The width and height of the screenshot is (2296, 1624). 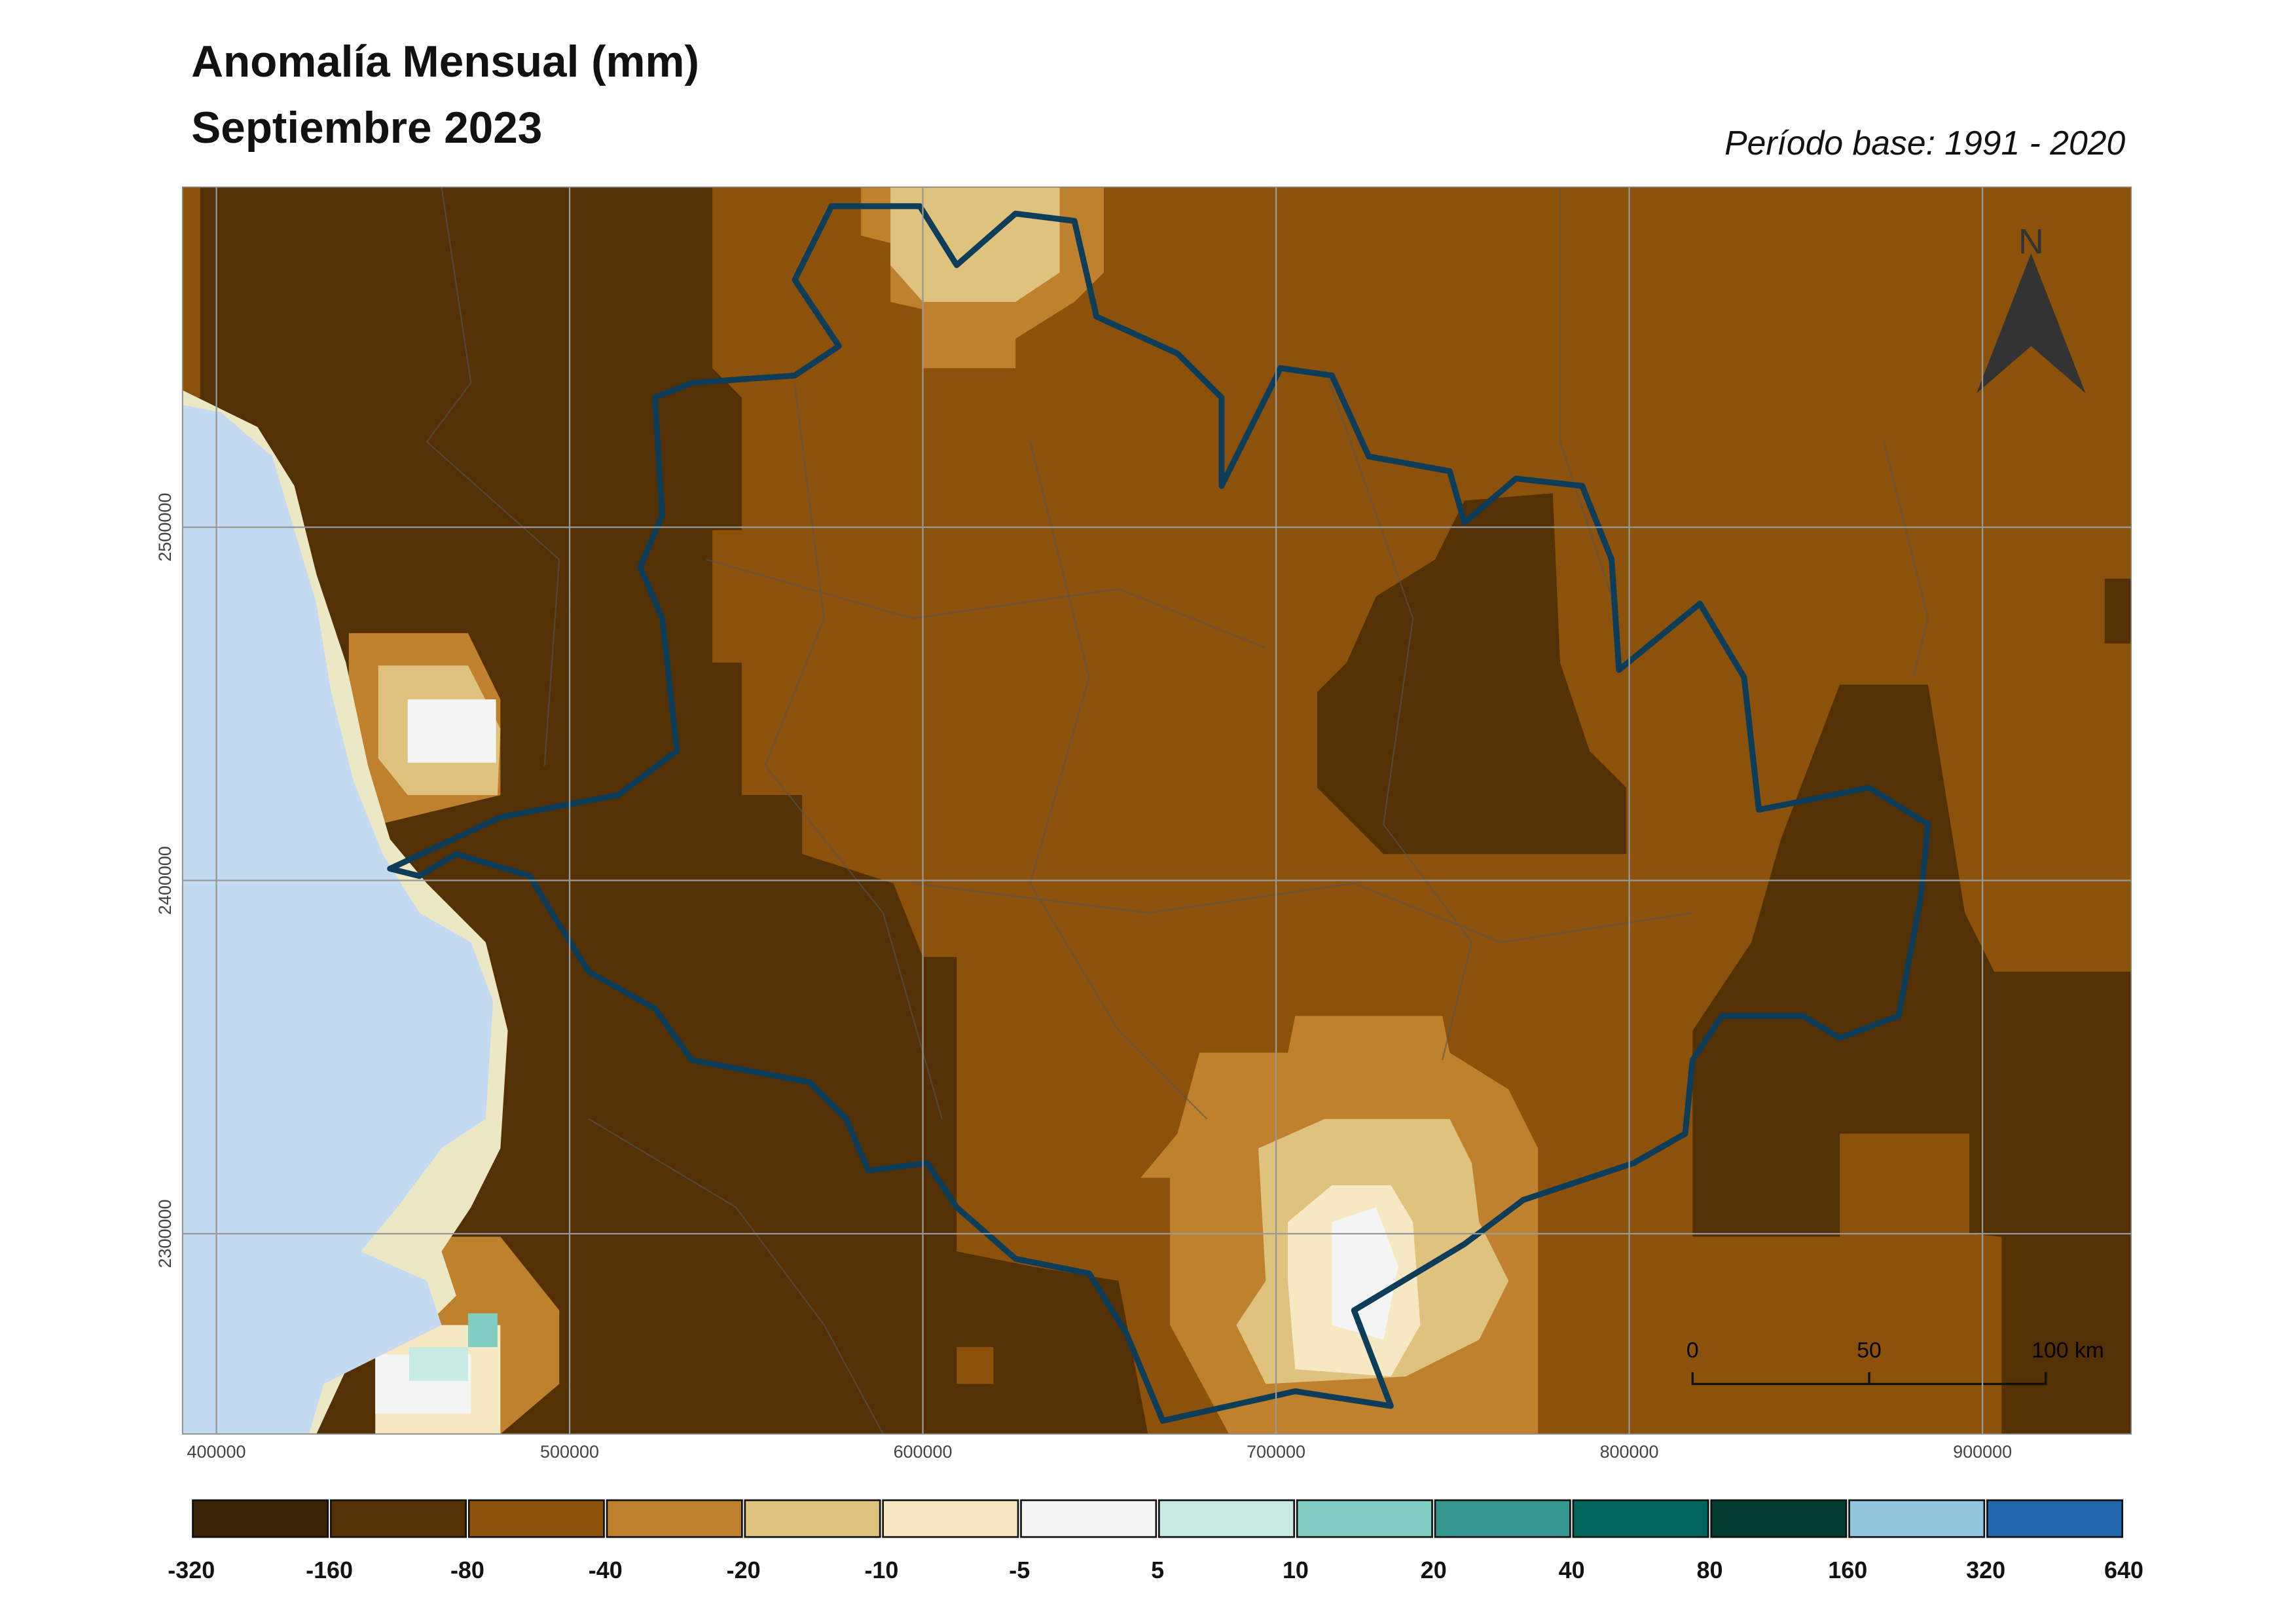 I want to click on legend-break-label: -5, so click(x=1019, y=1570).